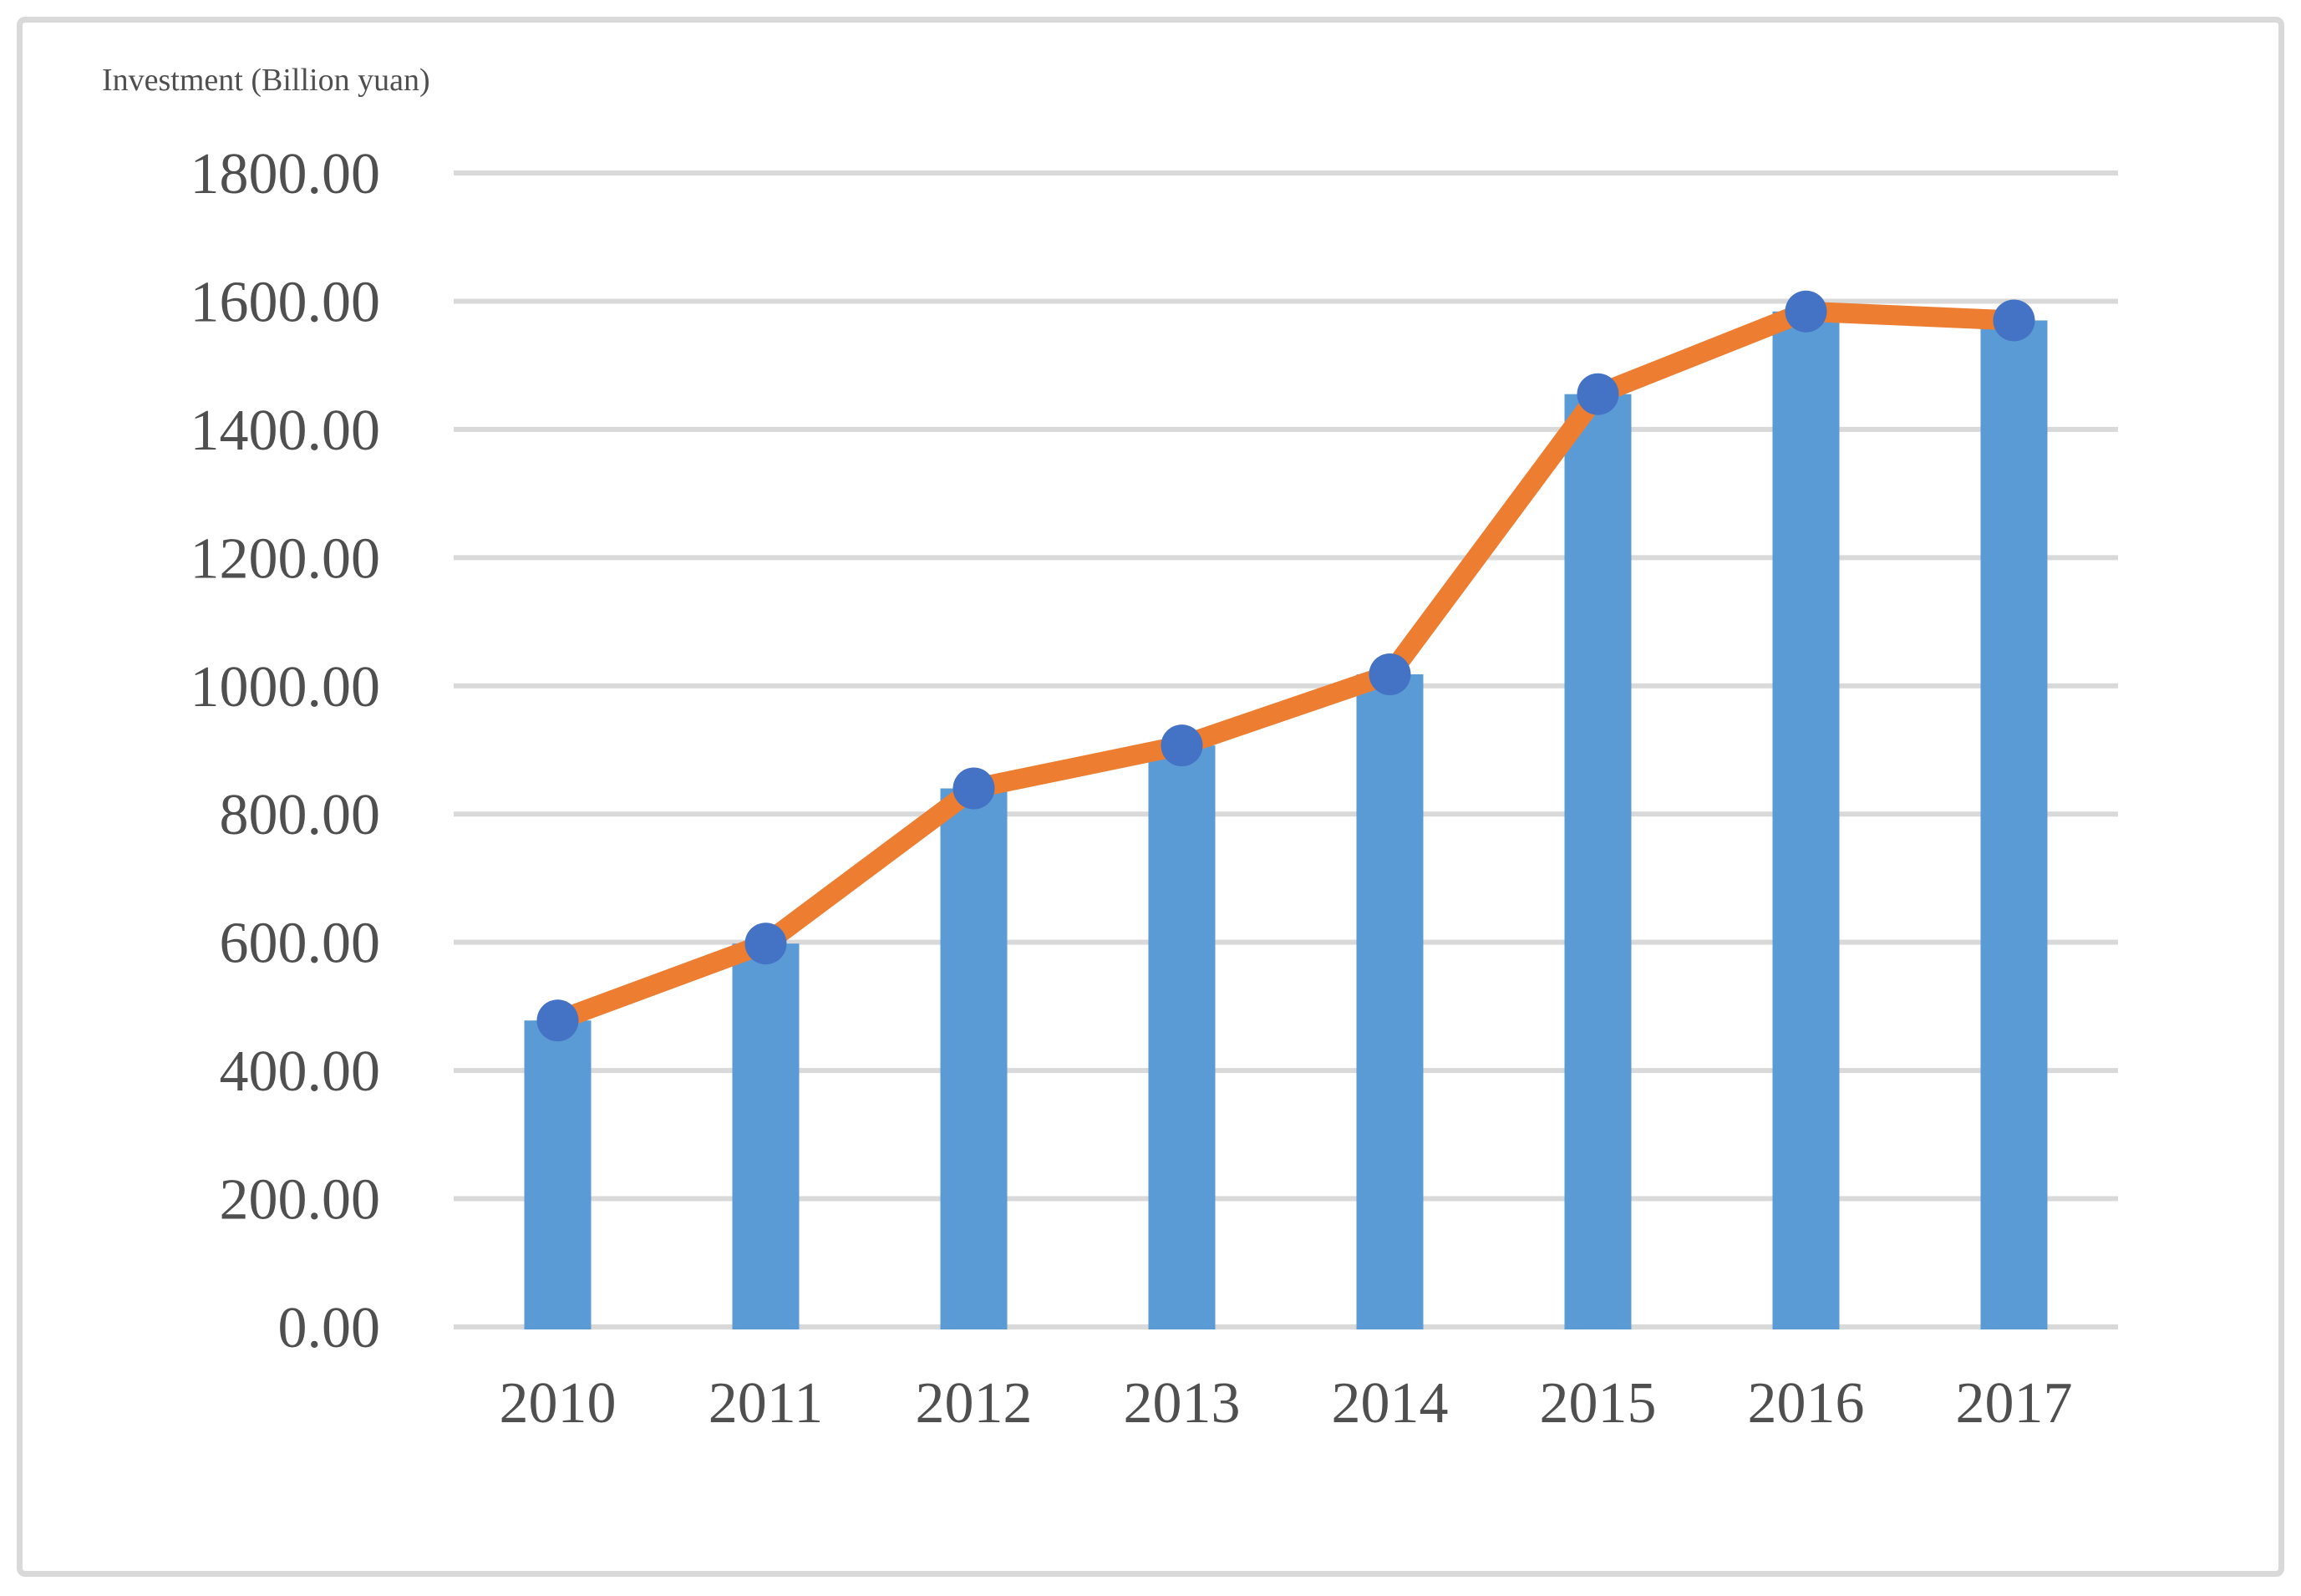 Image resolution: width=2301 pixels, height=1596 pixels. I want to click on x-tick-label: 2011, so click(766, 1403).